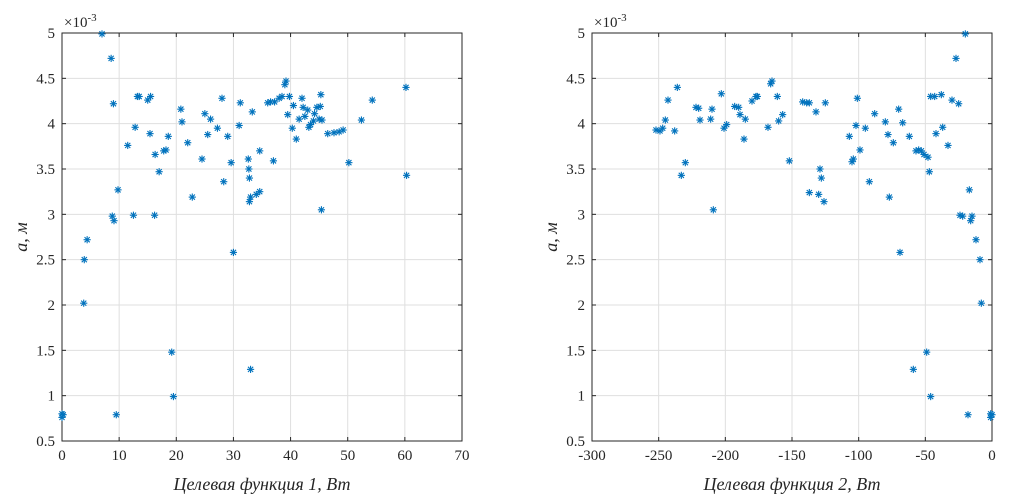 The image size is (1016, 501). What do you see at coordinates (659, 456) in the screenshot?
I see `x-tick-label: -250` at bounding box center [659, 456].